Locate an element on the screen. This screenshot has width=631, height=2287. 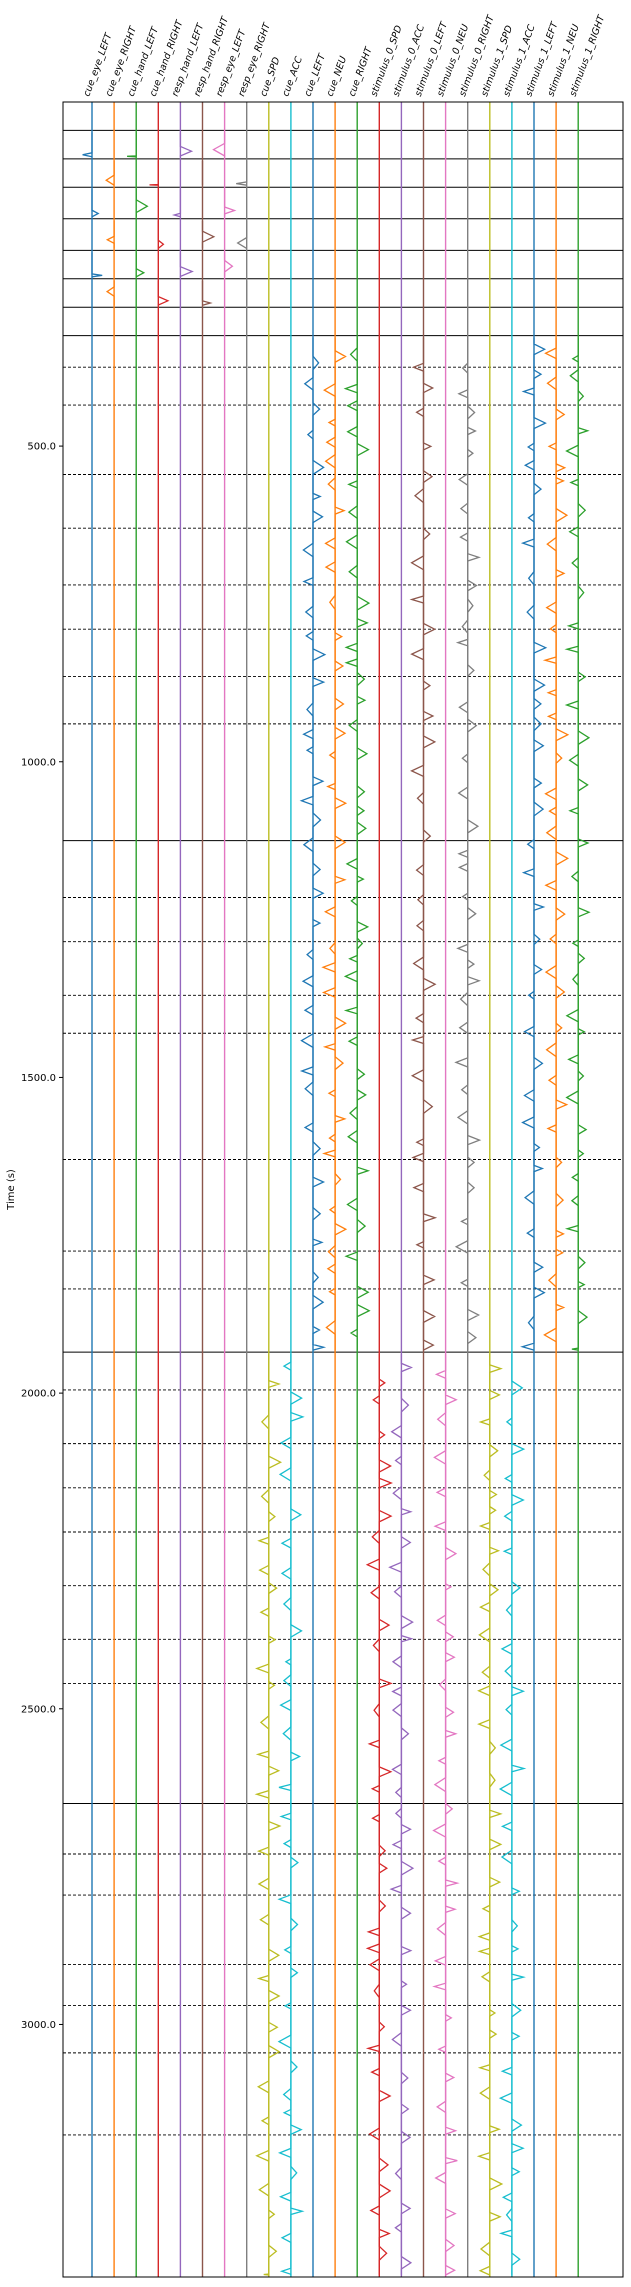
y-tick-label: 2000.0 is located at coordinates (38, 1394).